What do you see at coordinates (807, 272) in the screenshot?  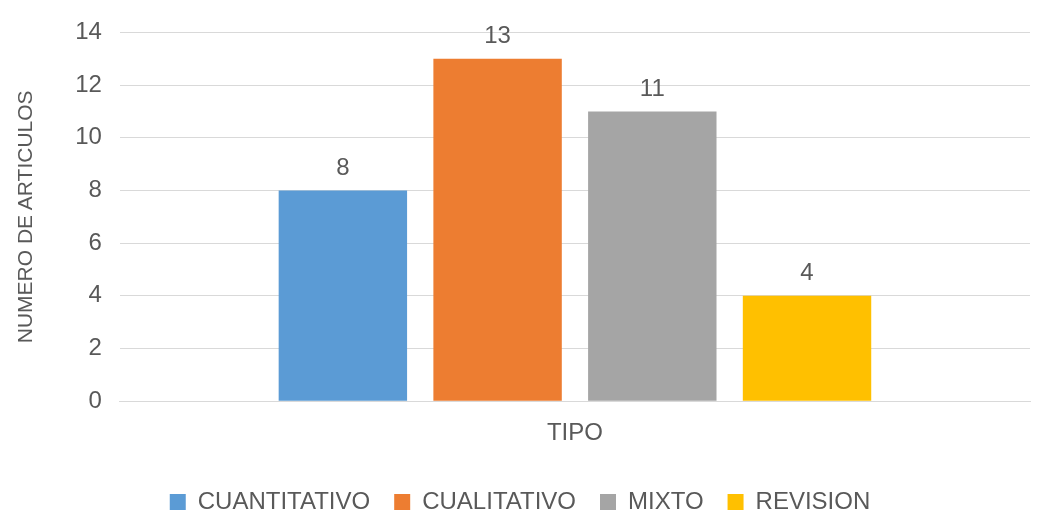 I see `data-label: 4` at bounding box center [807, 272].